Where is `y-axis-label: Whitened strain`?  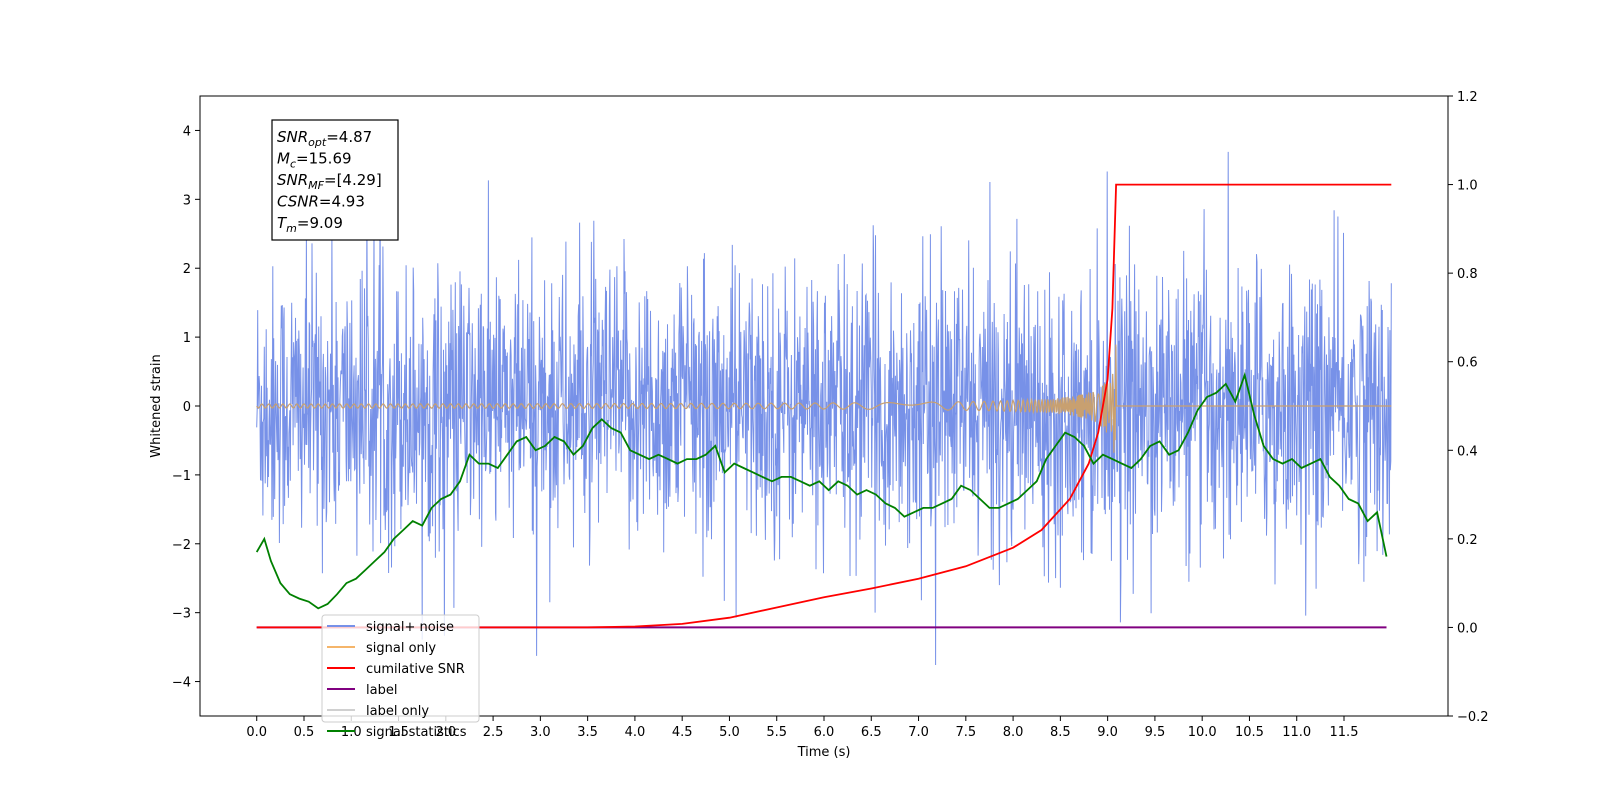
y-axis-label: Whitened strain is located at coordinates (156, 405).